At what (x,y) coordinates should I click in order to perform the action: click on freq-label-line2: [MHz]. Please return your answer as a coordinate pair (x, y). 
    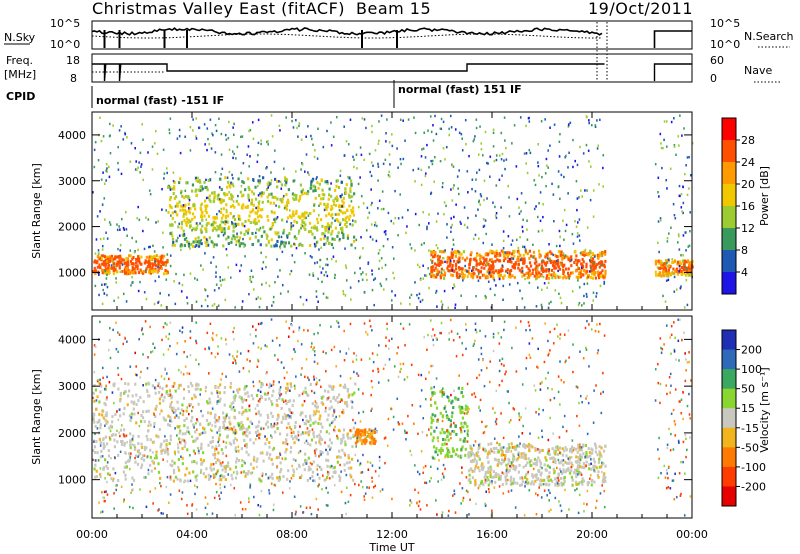
    Looking at the image, I should click on (20, 74).